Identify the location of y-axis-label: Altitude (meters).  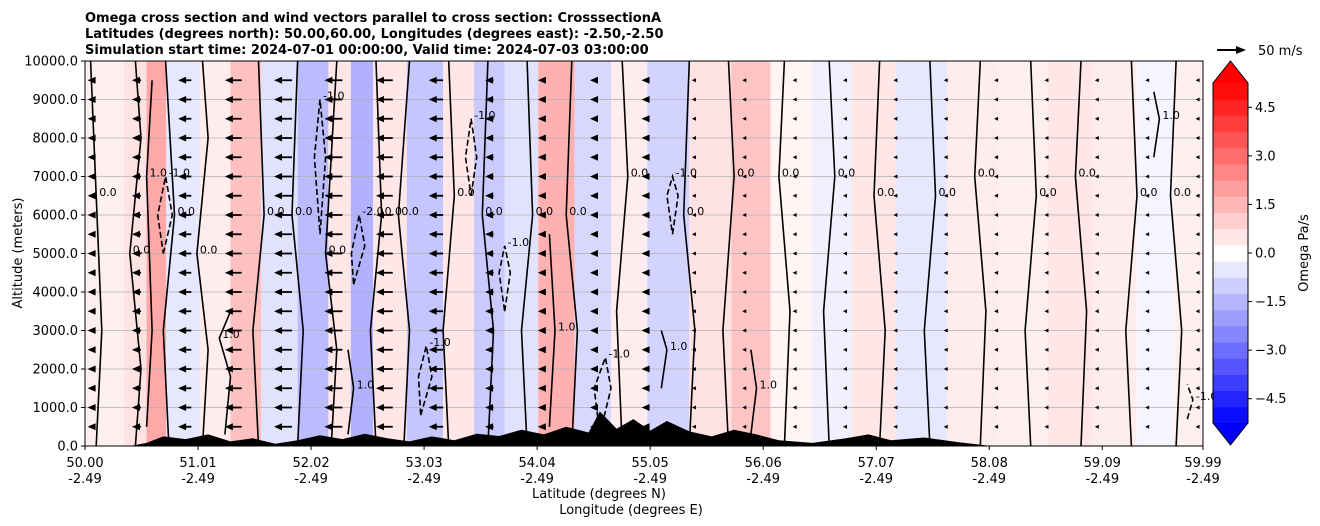
(18, 253).